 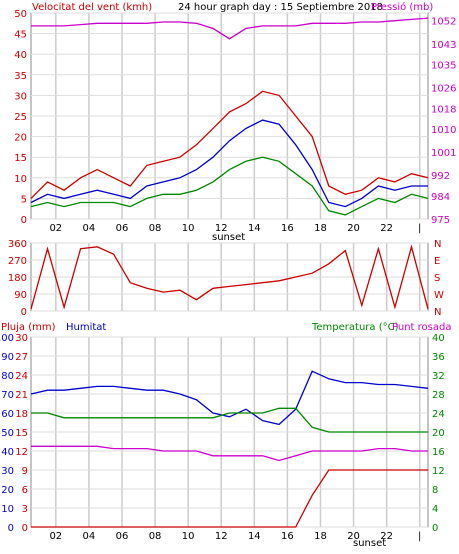 What do you see at coordinates (21, 452) in the screenshot?
I see `rain-y-tick: 12` at bounding box center [21, 452].